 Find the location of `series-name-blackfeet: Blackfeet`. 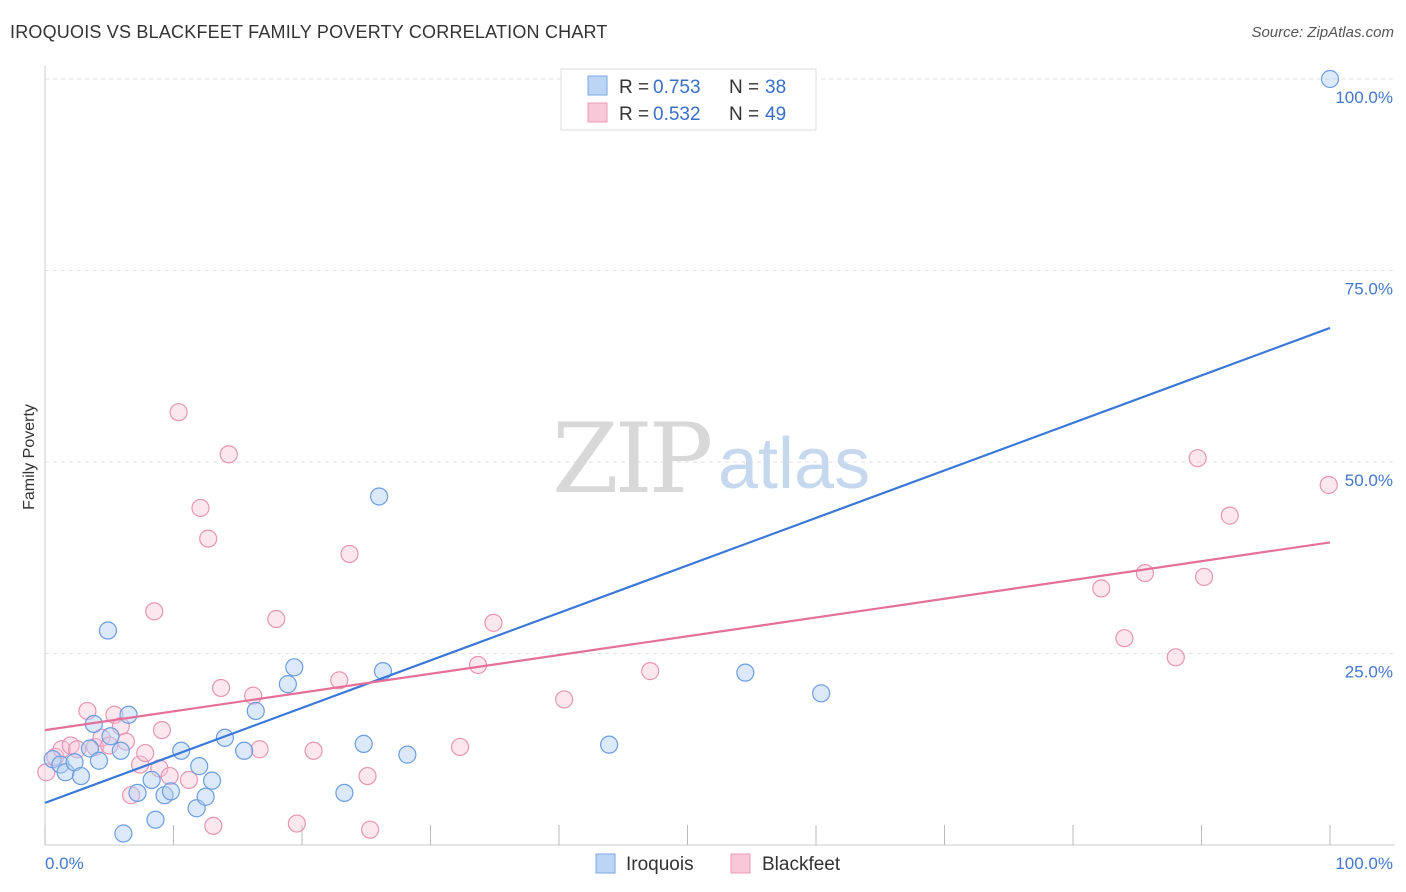

series-name-blackfeet: Blackfeet is located at coordinates (801, 864).